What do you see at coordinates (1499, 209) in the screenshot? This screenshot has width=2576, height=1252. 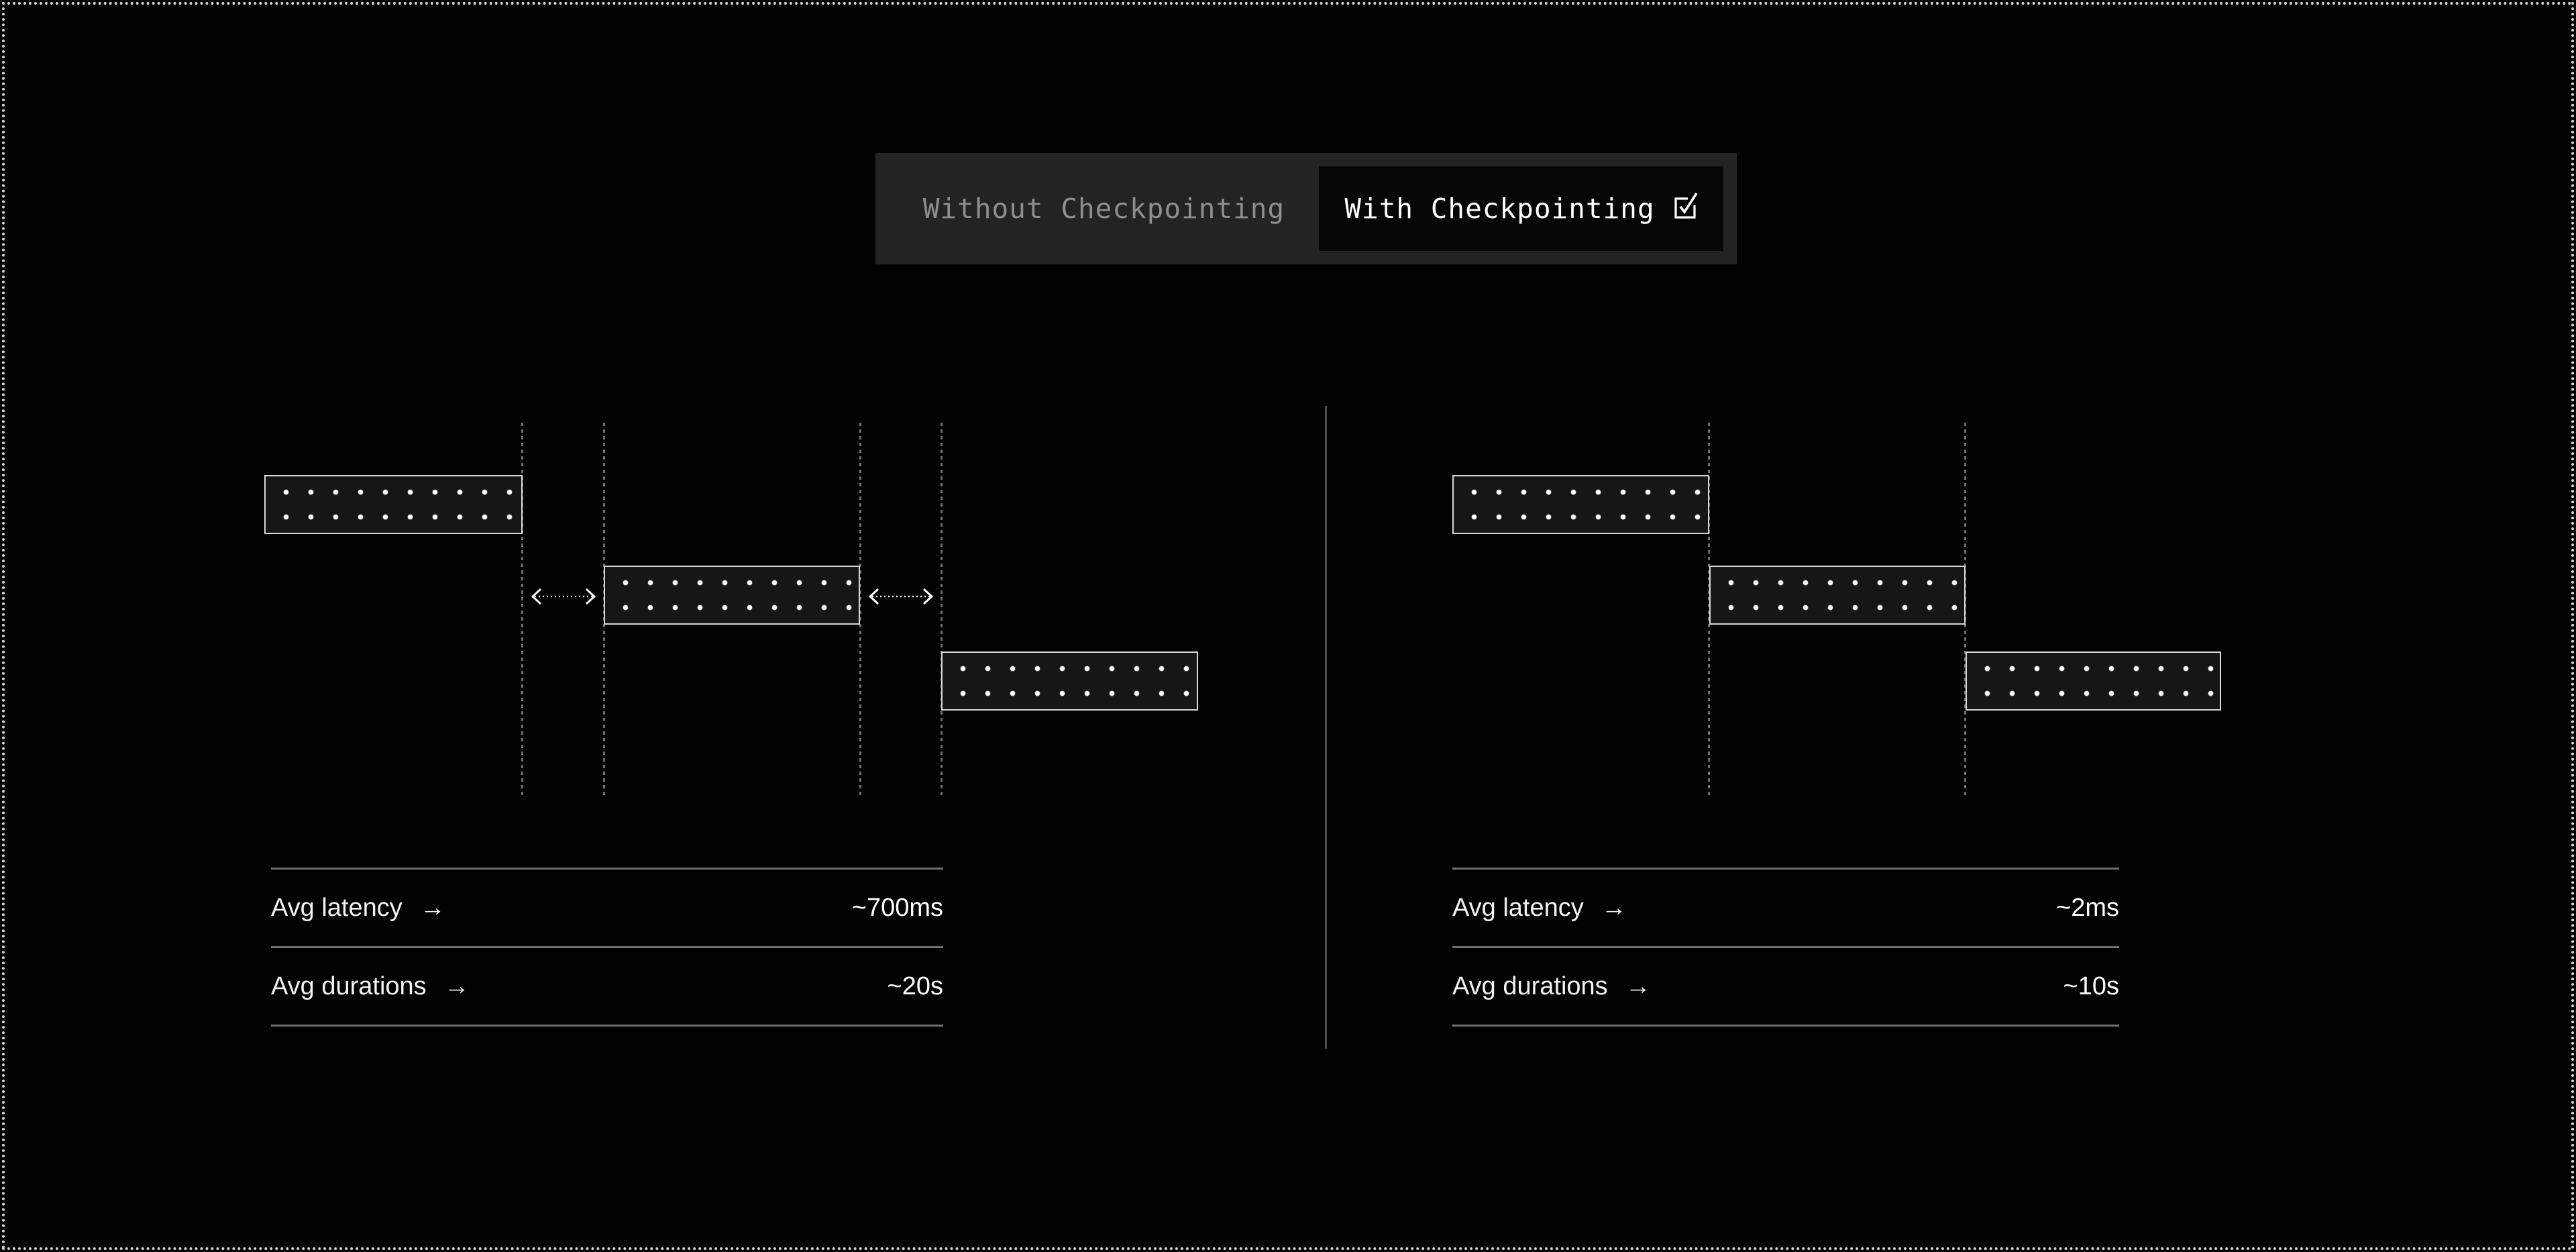 I see `tab-with-label: With Checkpointing` at bounding box center [1499, 209].